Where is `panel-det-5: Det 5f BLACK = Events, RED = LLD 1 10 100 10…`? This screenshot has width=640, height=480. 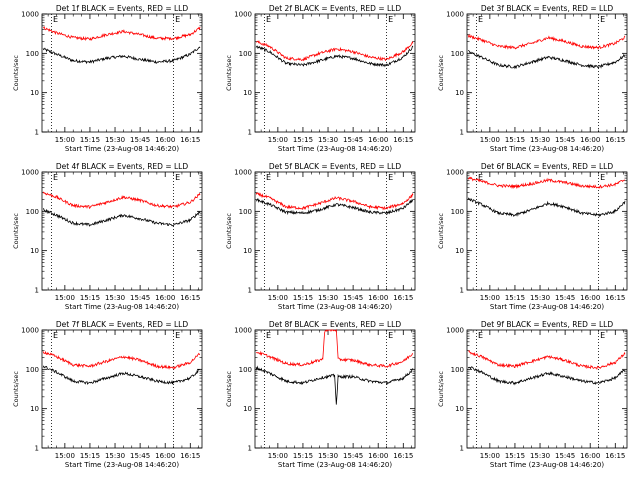 panel-det-5: Det 5f BLACK = Events, RED = LLD 1 10 100 10… is located at coordinates (320, 236).